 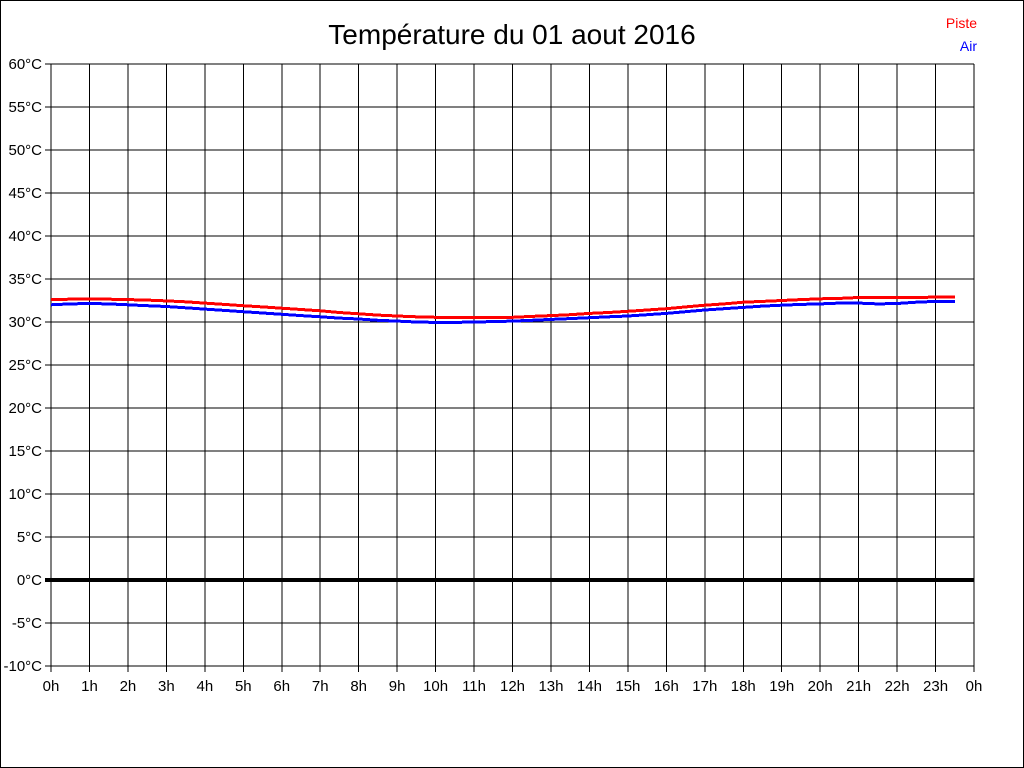 I want to click on y-axis-label: 15°C, so click(x=25, y=451).